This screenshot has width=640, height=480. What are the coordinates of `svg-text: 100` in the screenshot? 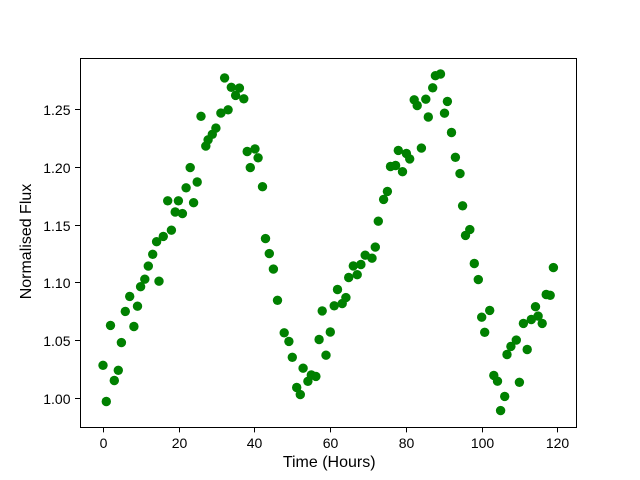 It's located at (483, 443).